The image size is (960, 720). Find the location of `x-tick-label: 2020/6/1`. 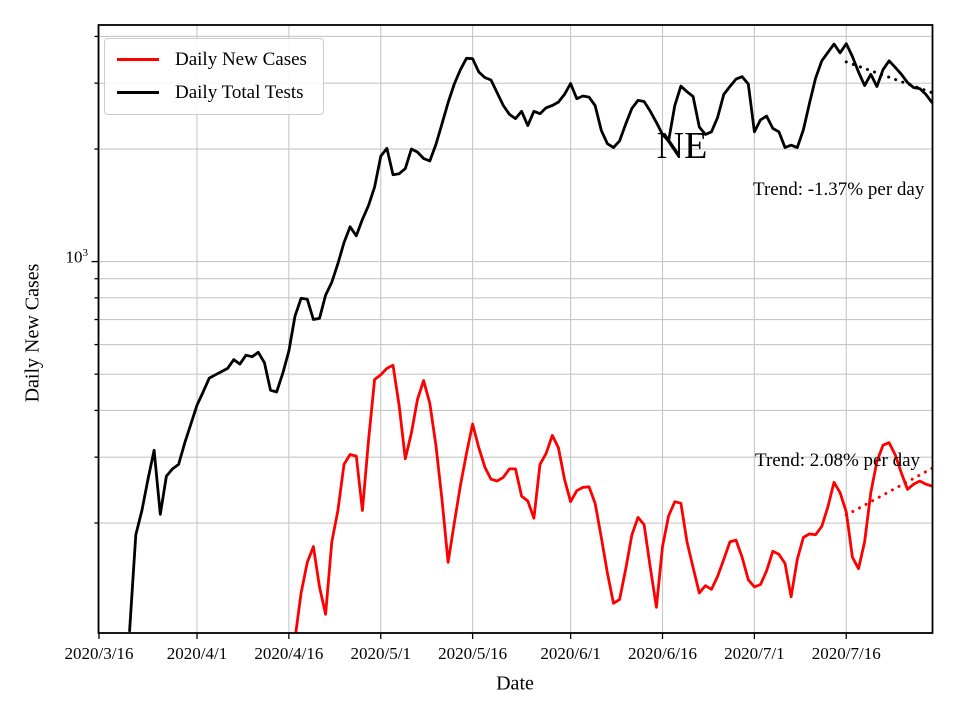

x-tick-label: 2020/6/1 is located at coordinates (570, 653).